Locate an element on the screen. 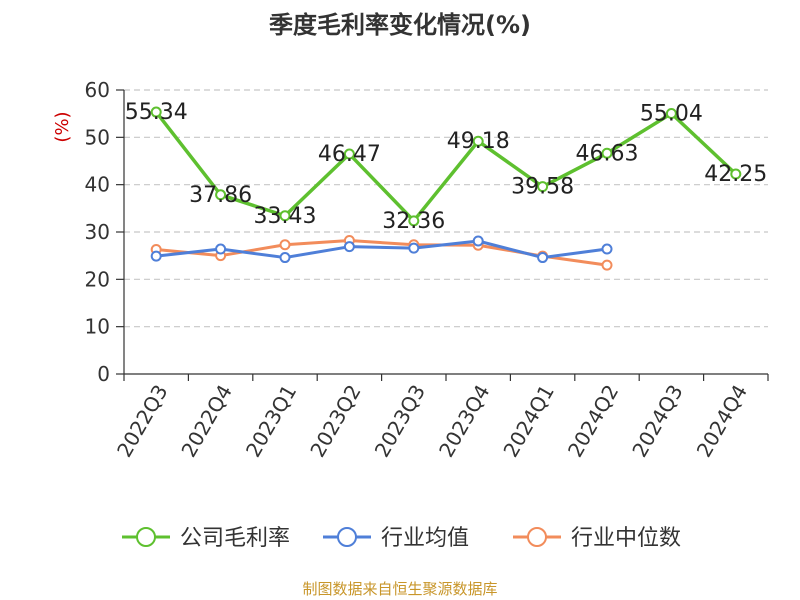 This screenshot has width=800, height=600. y-tick-label: 50 is located at coordinates (97, 137).